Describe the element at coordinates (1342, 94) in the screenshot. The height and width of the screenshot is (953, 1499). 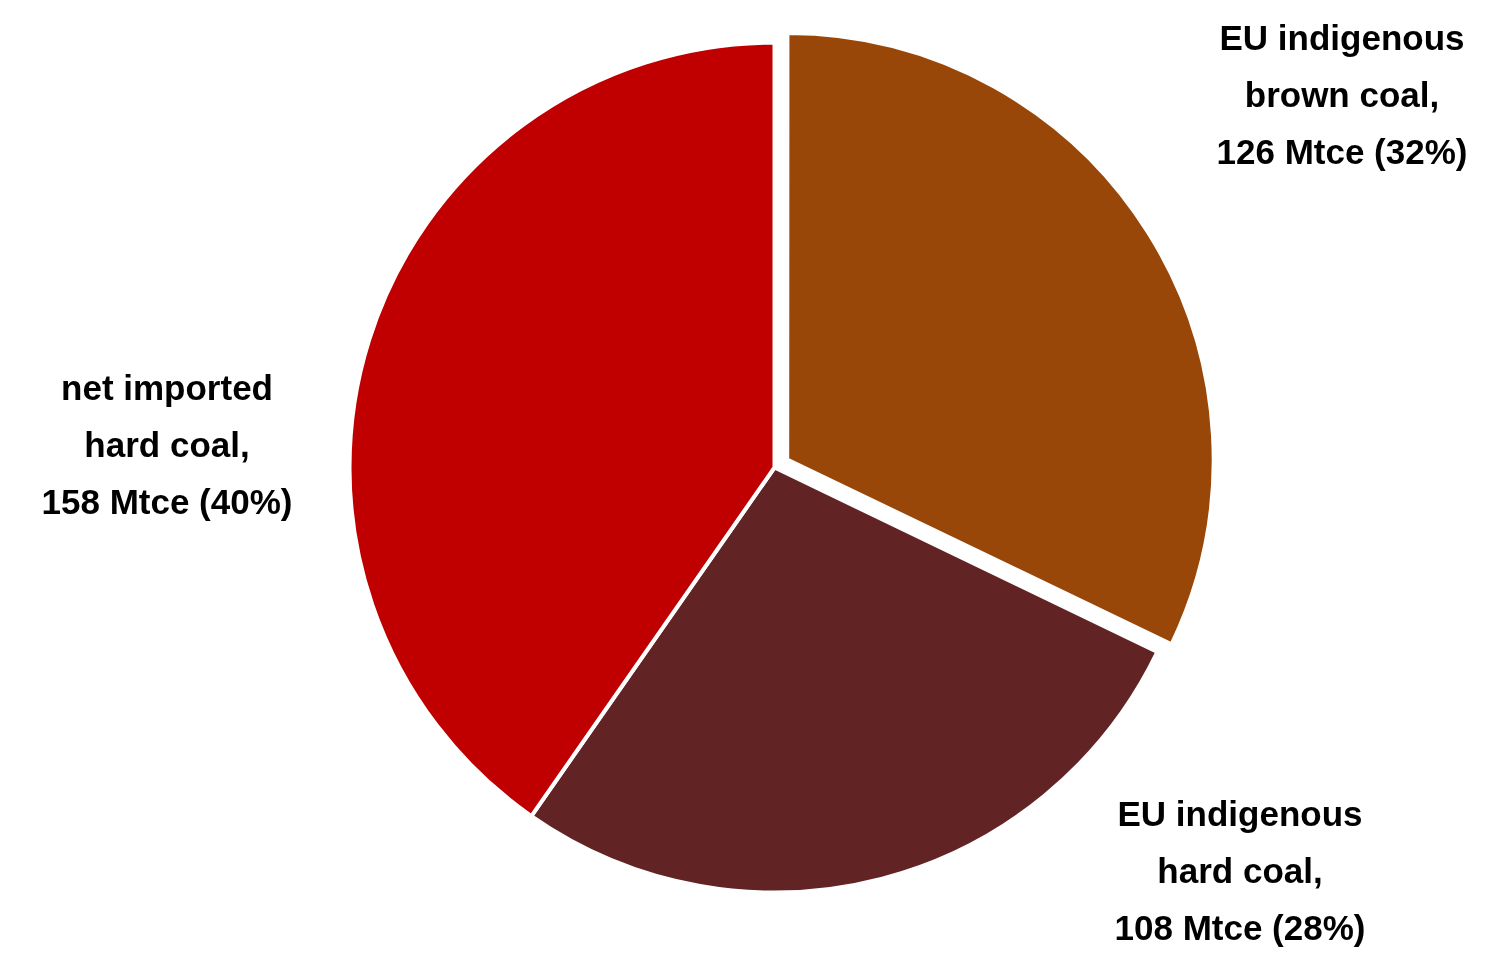
I see `slice-label: EU indigenous brown coal, 126 Mtce (32%)` at that location.